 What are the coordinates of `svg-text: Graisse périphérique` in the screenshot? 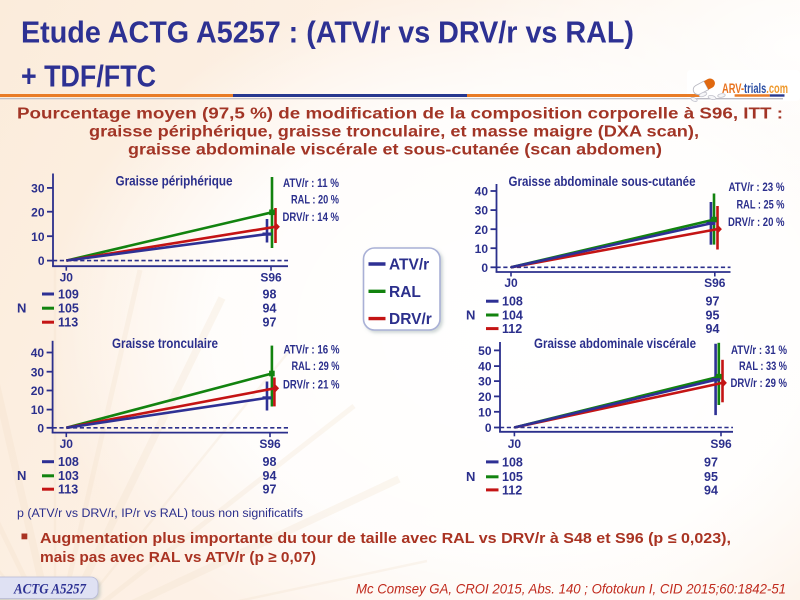 It's located at (174, 181).